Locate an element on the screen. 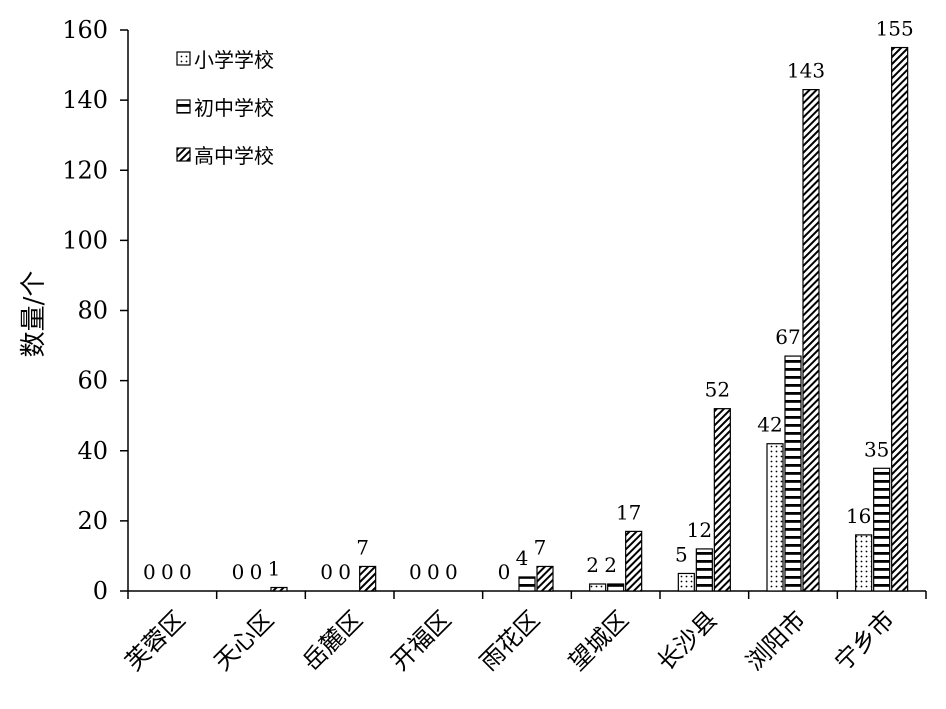  bar-宁乡市-高中学校 is located at coordinates (900, 319).